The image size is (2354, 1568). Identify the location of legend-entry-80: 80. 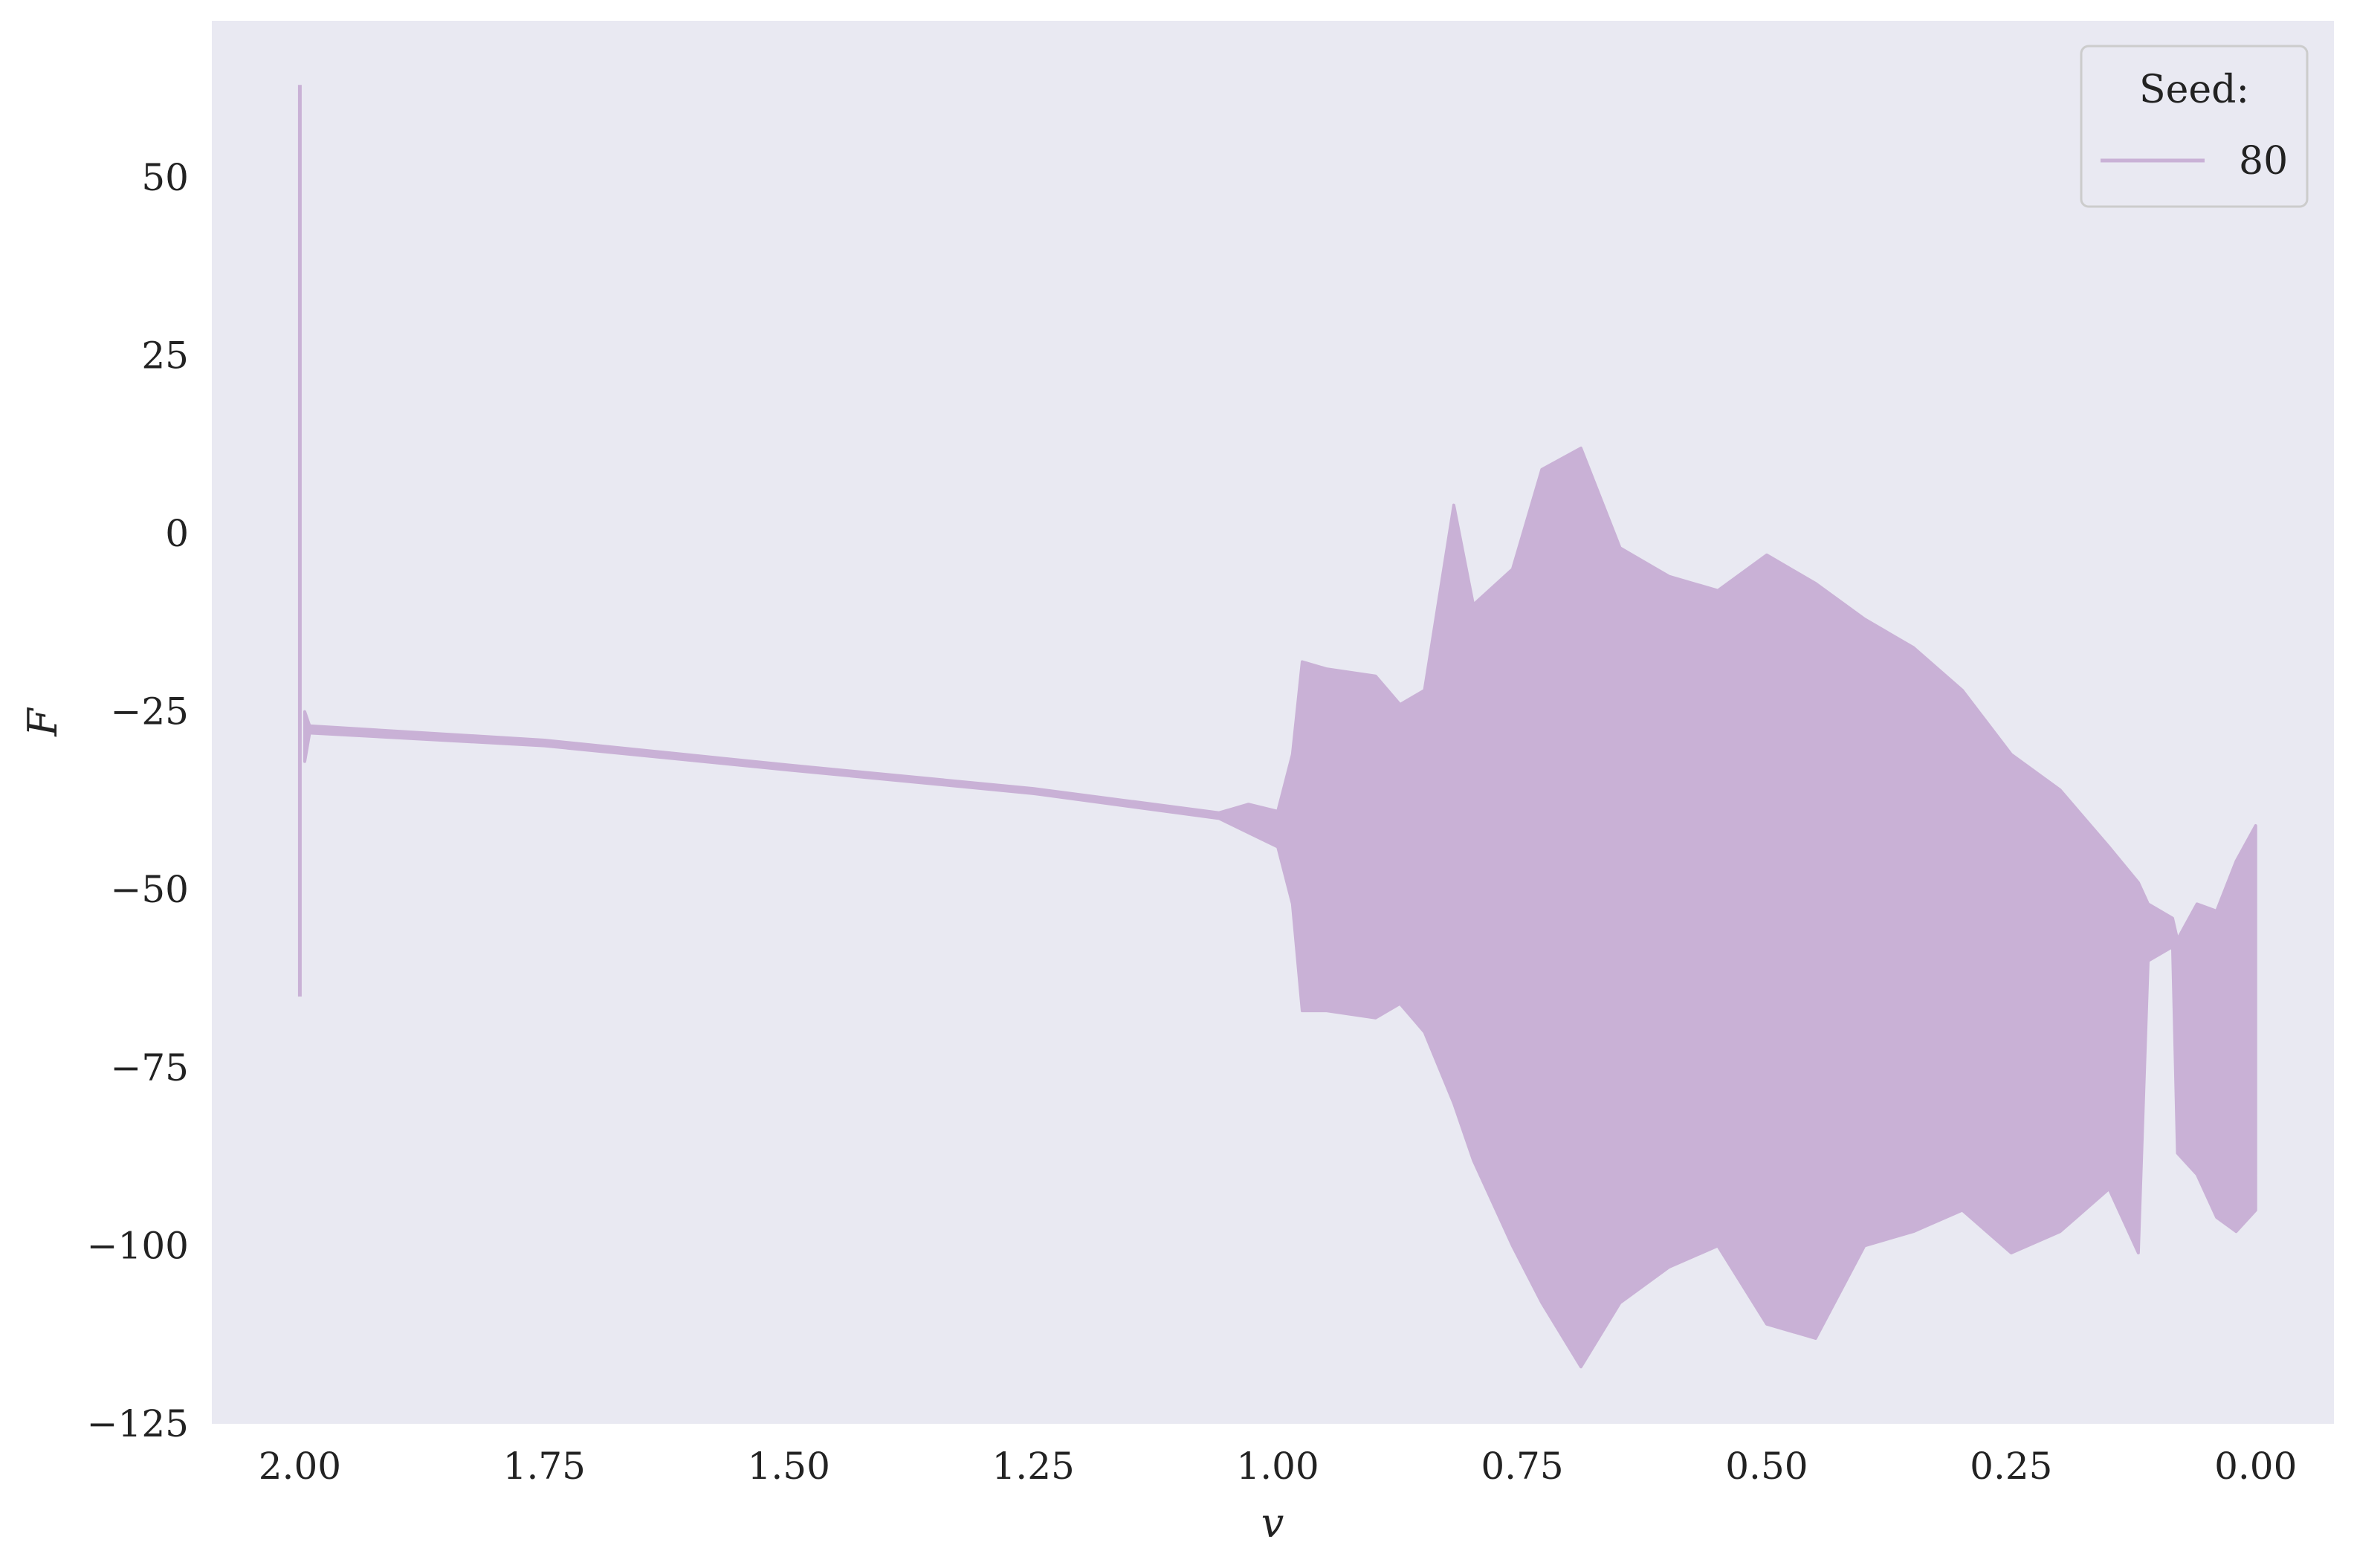
(2263, 161).